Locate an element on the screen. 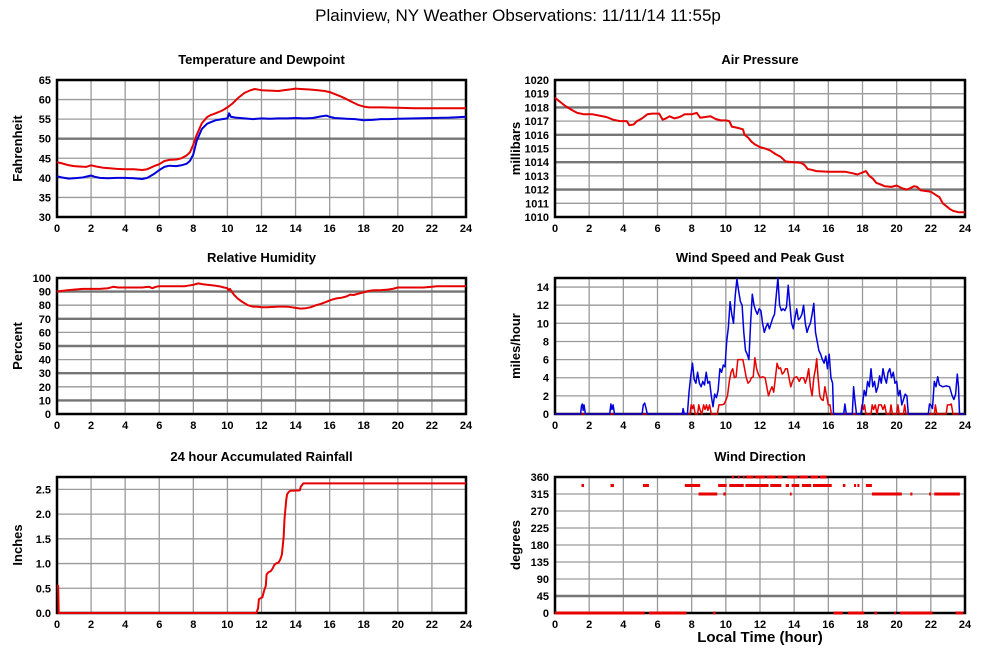  pressure-ytick: 1010 is located at coordinates (537, 218).